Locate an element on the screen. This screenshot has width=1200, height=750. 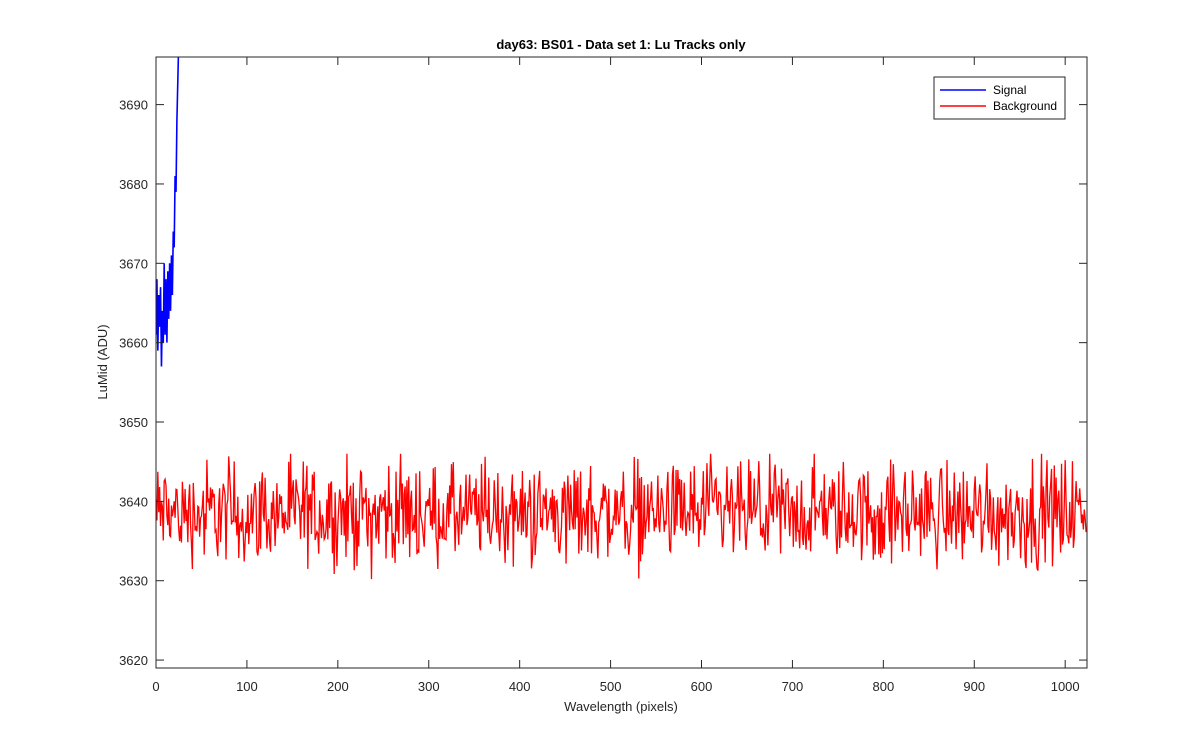
x-axis-label: Wavelength (pixels) is located at coordinates (621, 706).